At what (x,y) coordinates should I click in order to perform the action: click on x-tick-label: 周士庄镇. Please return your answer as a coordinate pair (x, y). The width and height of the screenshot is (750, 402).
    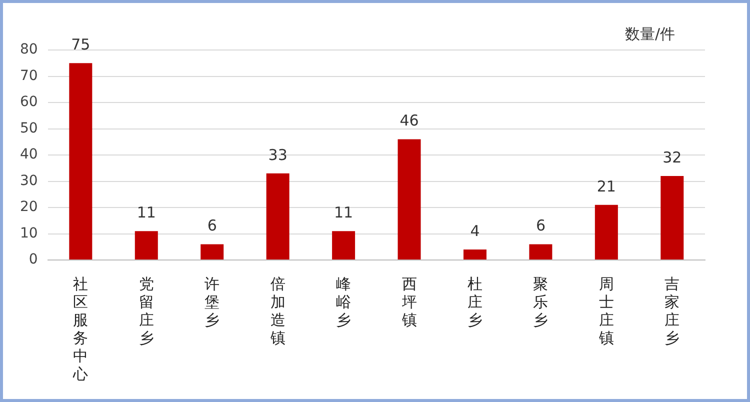
    Looking at the image, I should click on (606, 310).